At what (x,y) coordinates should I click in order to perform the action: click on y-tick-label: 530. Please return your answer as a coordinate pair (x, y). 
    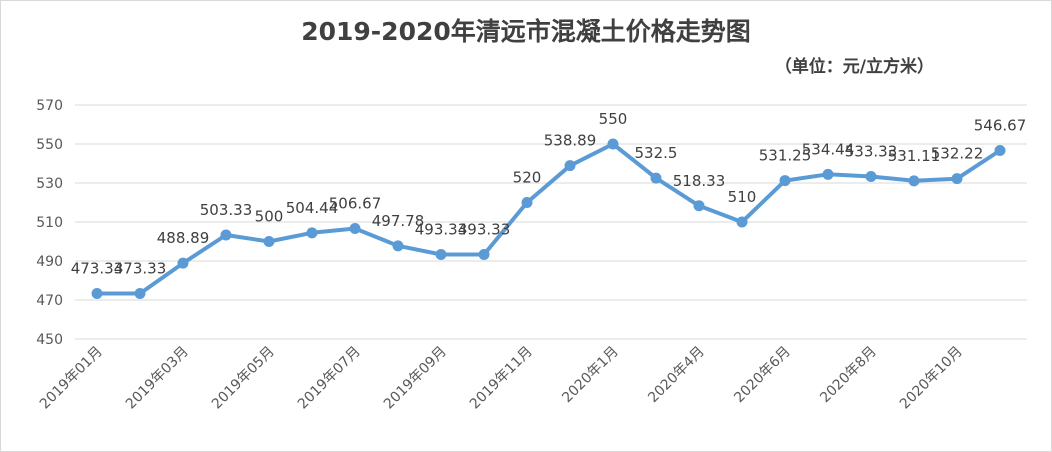
    Looking at the image, I should click on (49, 184).